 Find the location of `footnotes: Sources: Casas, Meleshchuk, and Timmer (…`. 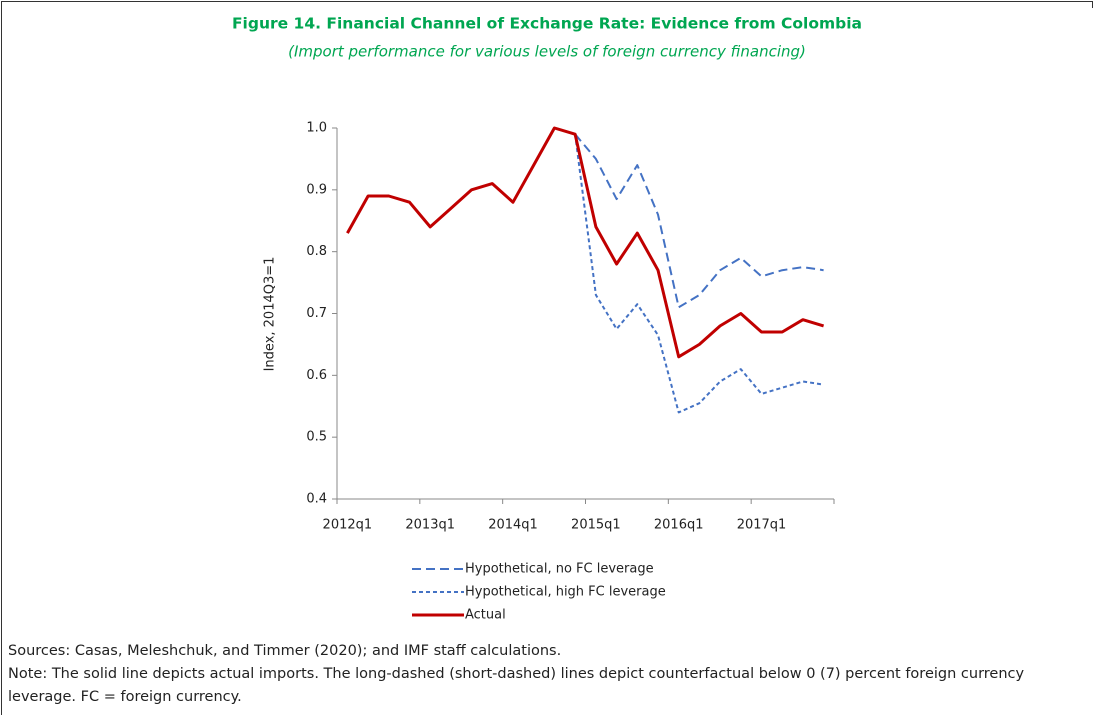

footnotes: Sources: Casas, Meleshchuk, and Timmer (… is located at coordinates (548, 674).